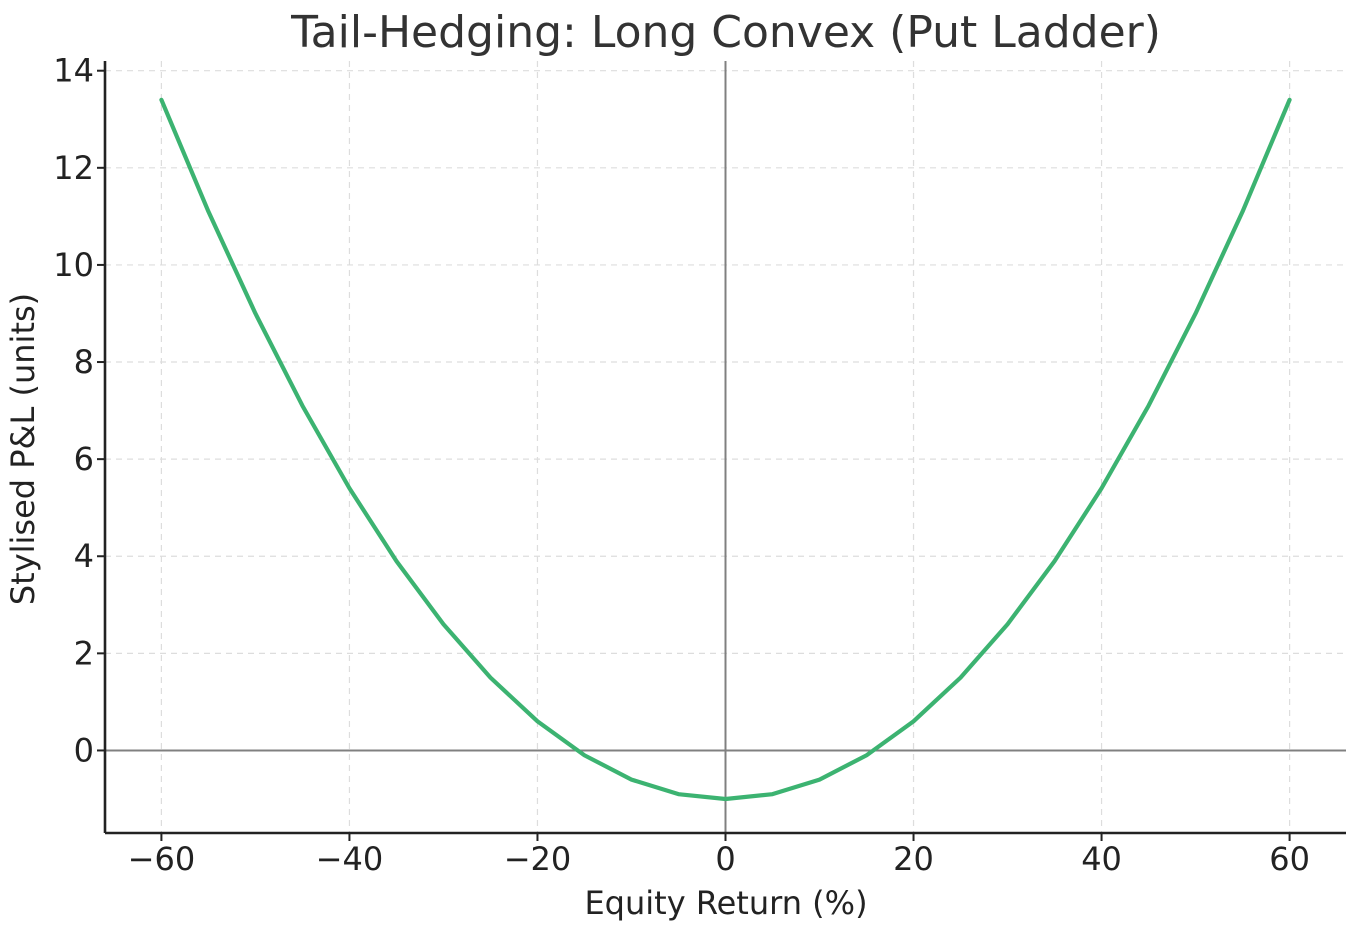 Image resolution: width=1369 pixels, height=927 pixels. Describe the element at coordinates (84, 653) in the screenshot. I see `y-tick-label: 2` at that location.